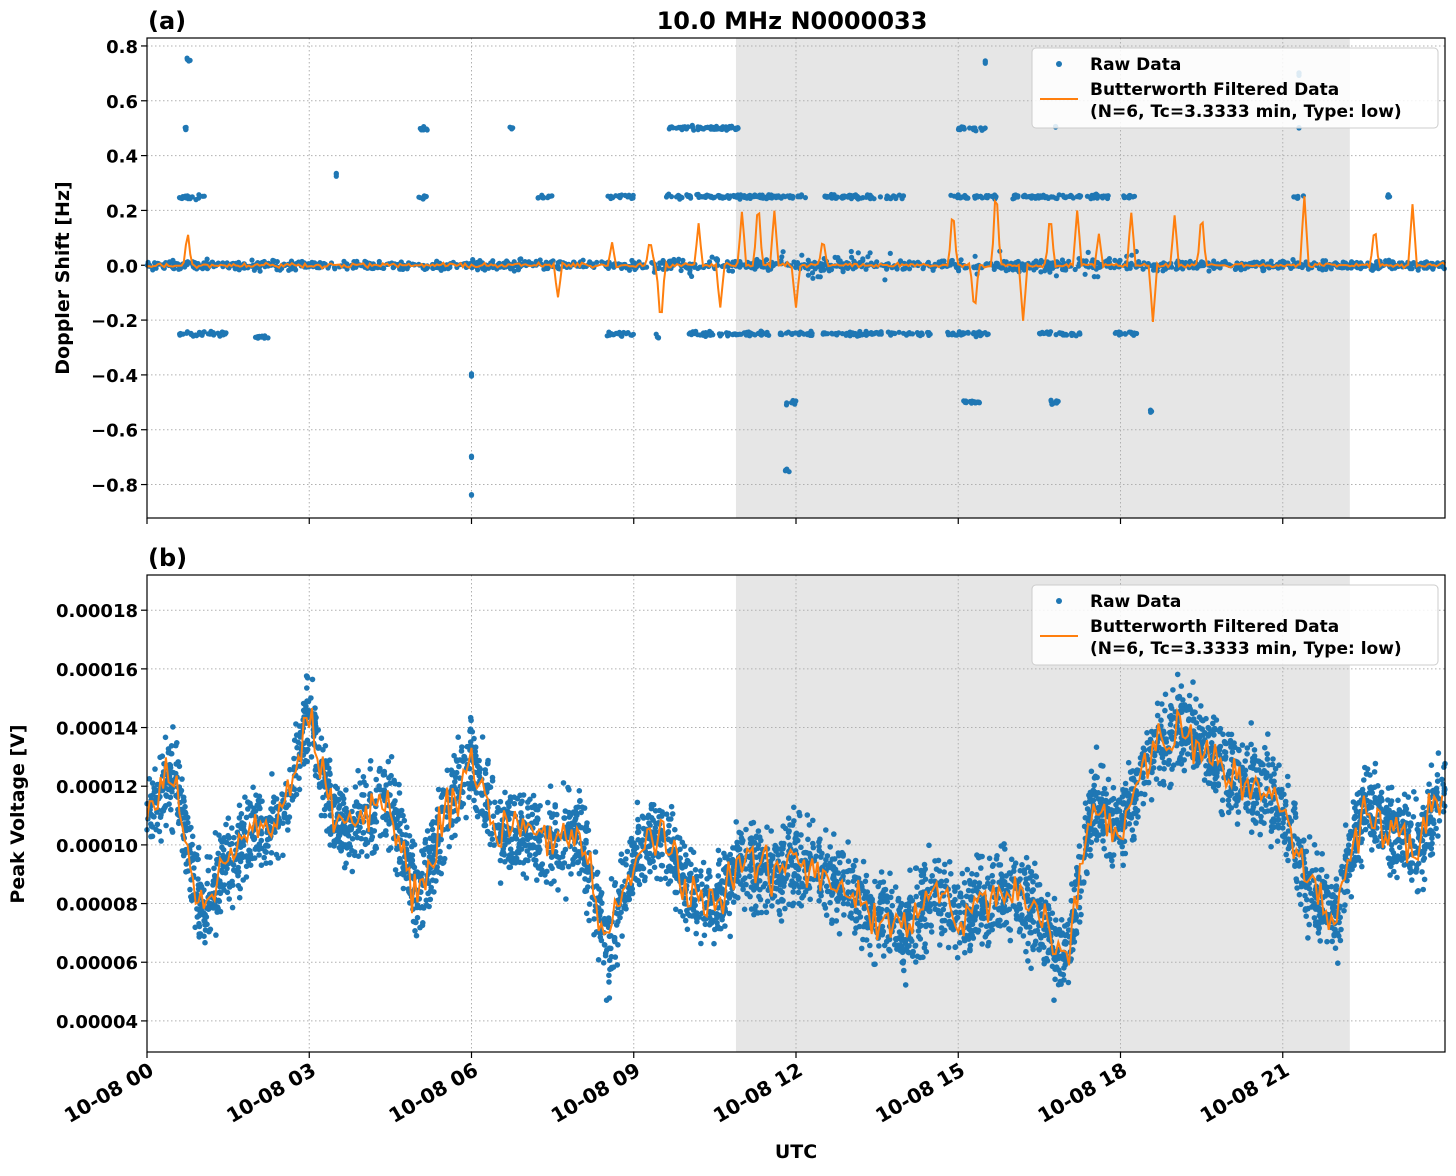  I want to click on legend-label-raw: Raw Data, so click(1135, 65).